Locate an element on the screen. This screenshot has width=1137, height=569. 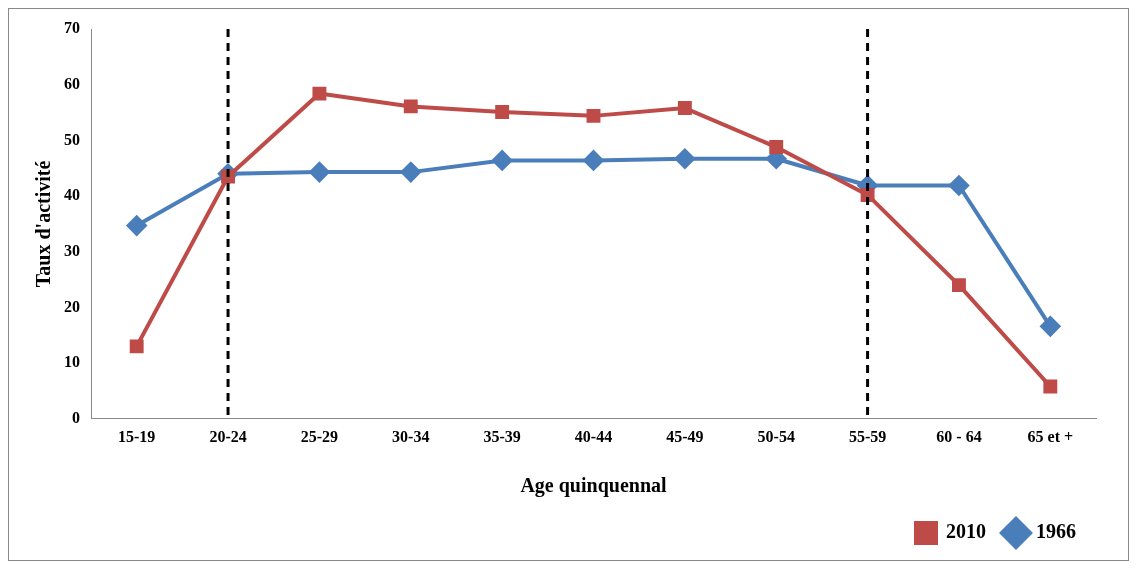
x-tick-label: 20-24 is located at coordinates (228, 436).